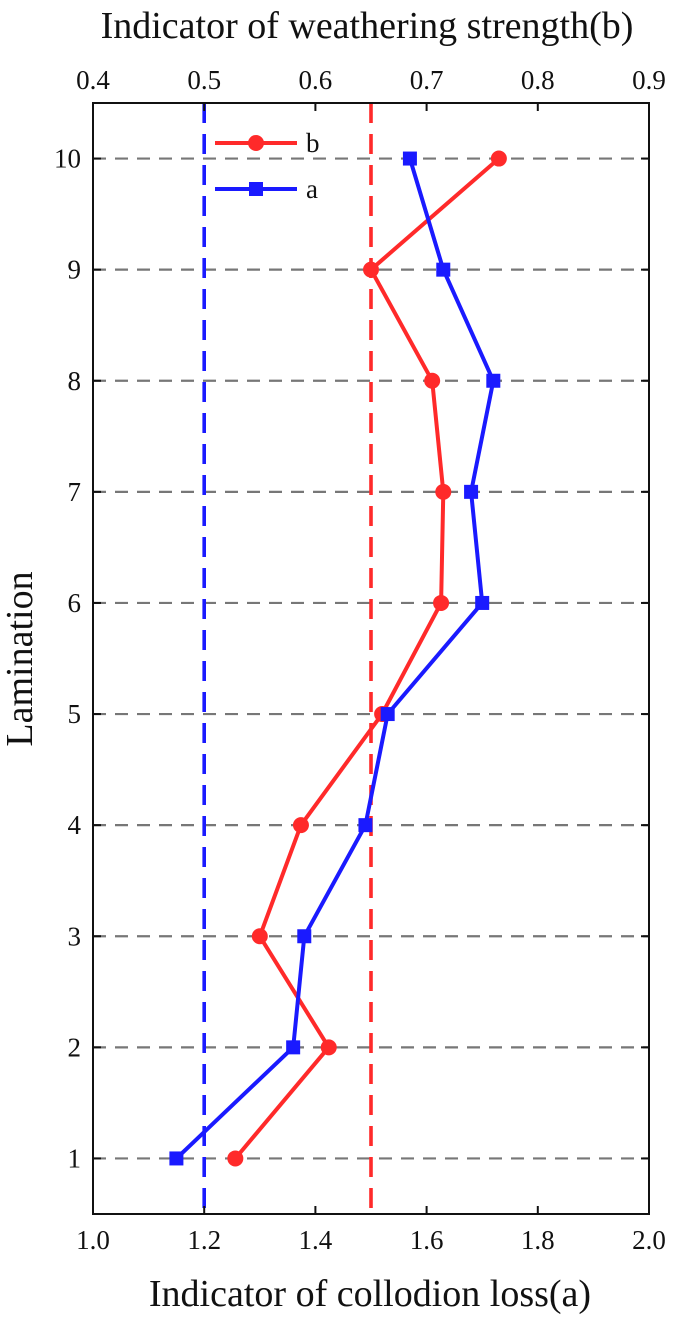 The image size is (685, 1330). Describe the element at coordinates (204, 80) in the screenshot. I see `top-tick-label: 0.5` at that location.